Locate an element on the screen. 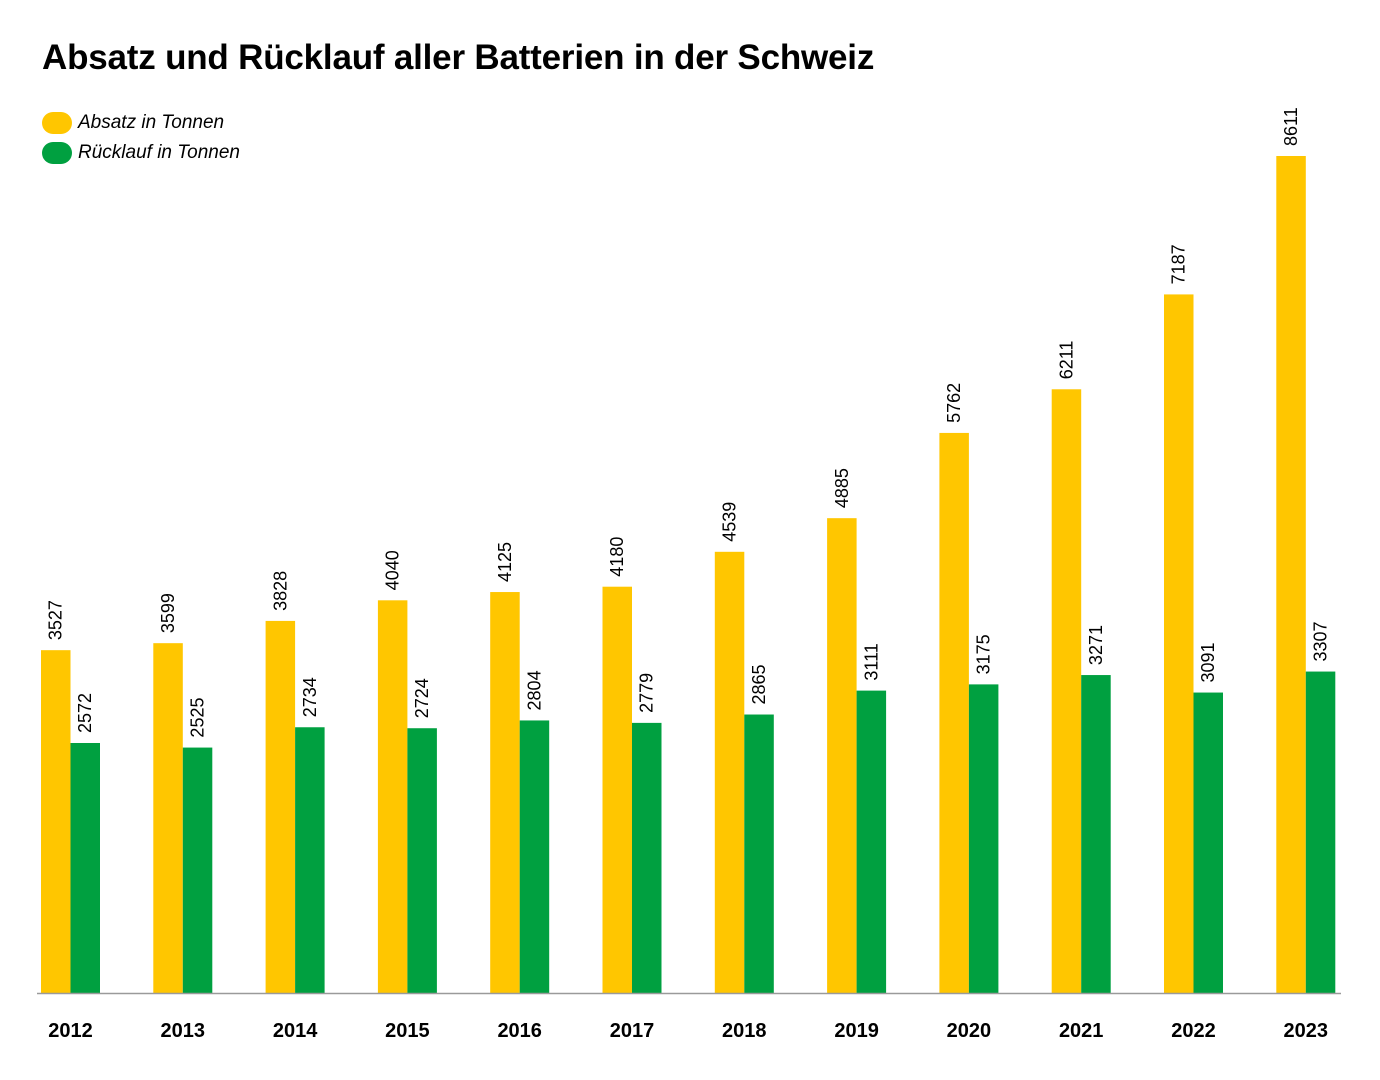  value-label-ruecklauf-2012: 2572 is located at coordinates (85, 713).